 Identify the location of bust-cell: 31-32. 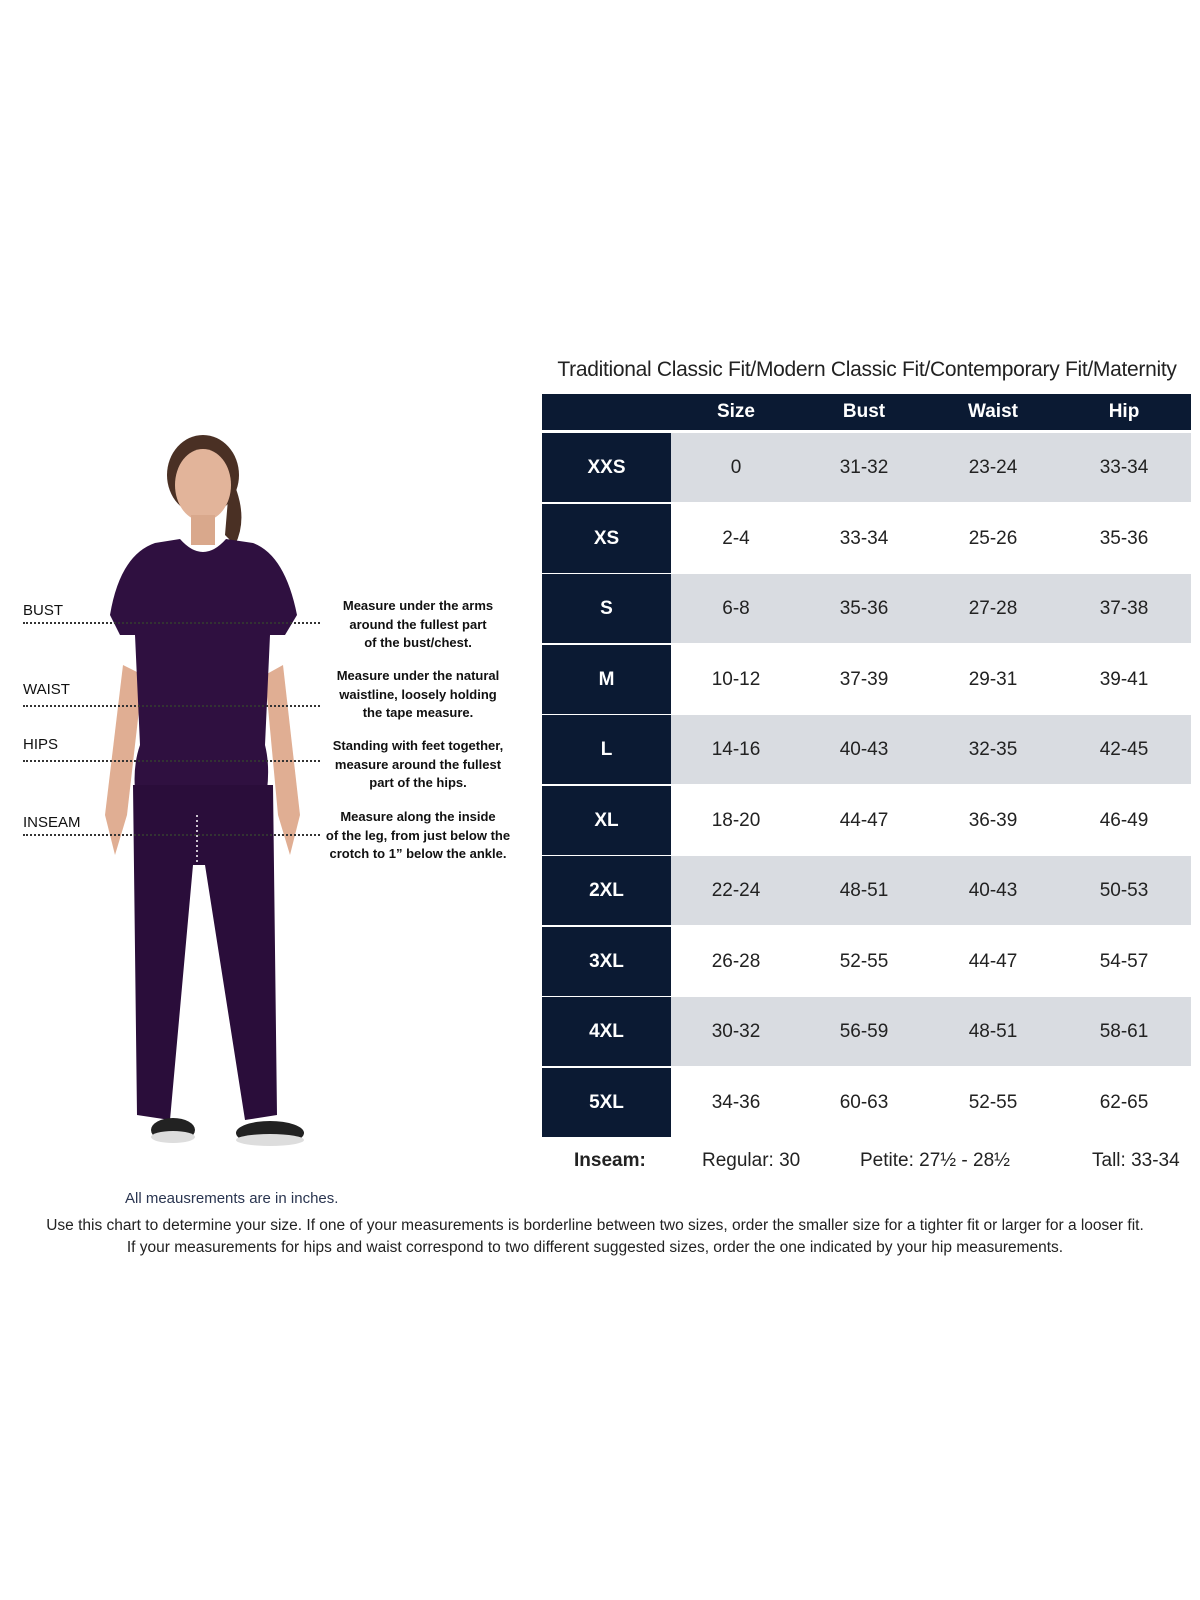
(864, 467).